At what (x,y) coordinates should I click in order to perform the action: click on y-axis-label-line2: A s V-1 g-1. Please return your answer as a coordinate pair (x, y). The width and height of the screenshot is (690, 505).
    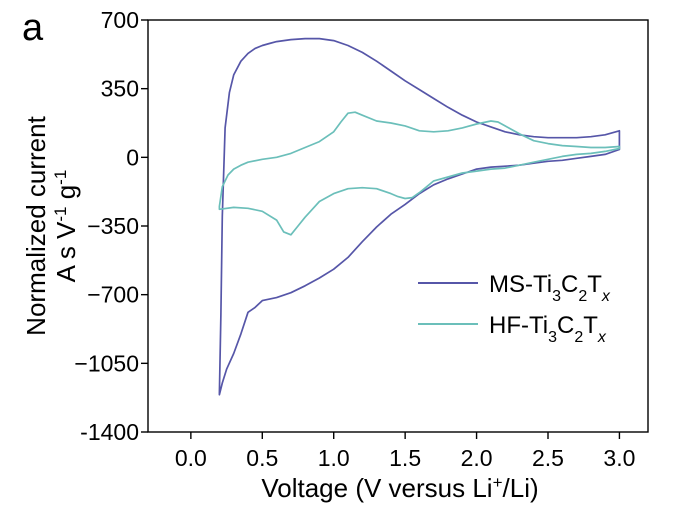
    Looking at the image, I should click on (66, 226).